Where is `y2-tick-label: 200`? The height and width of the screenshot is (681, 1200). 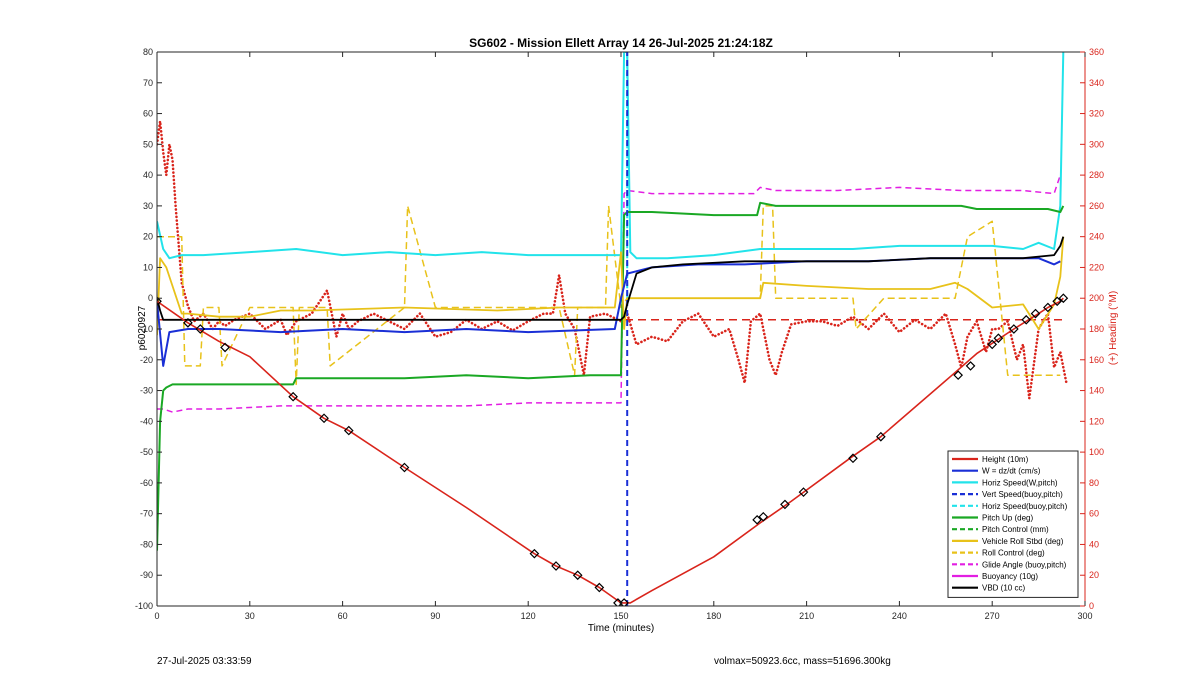
y2-tick-label: 200 is located at coordinates (1096, 298).